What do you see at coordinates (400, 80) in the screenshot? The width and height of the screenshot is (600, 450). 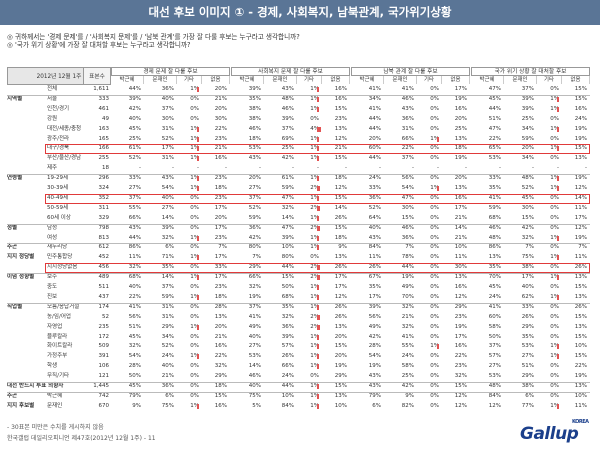 I see `column-header: 문재인` at bounding box center [400, 80].